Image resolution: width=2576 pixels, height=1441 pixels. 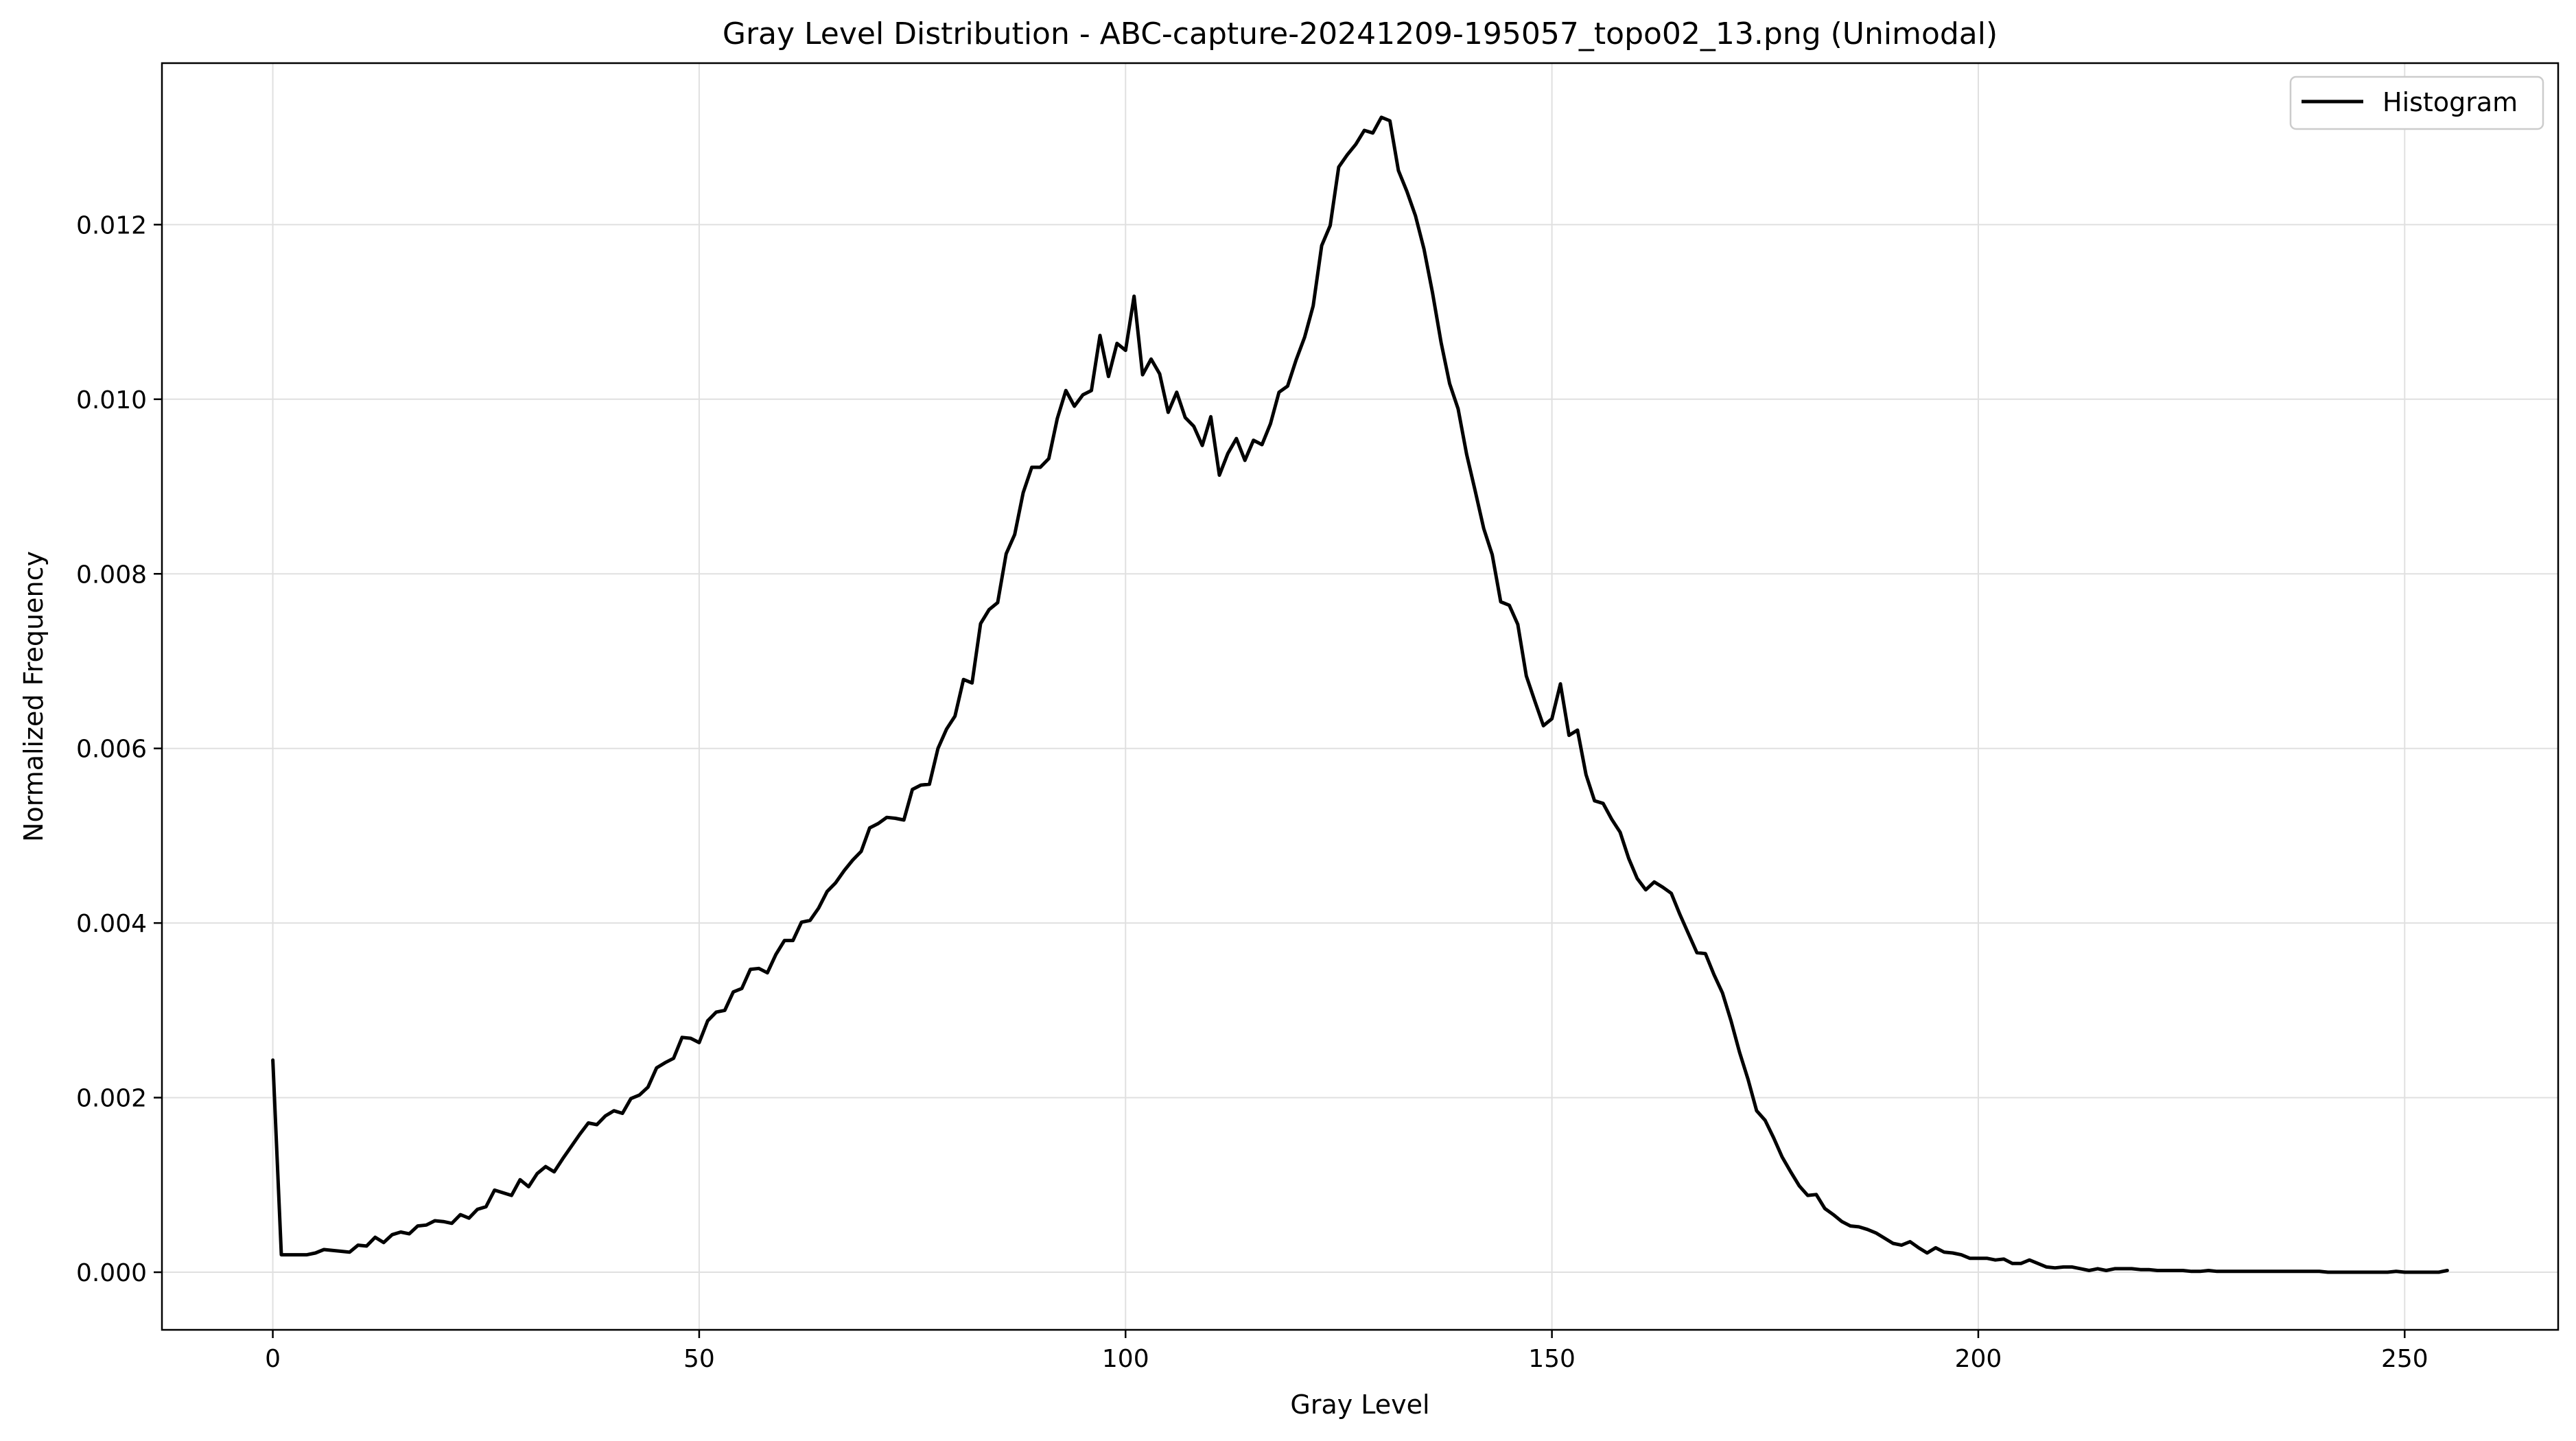 What do you see at coordinates (111, 1099) in the screenshot?
I see `y-tick-label: 0.002` at bounding box center [111, 1099].